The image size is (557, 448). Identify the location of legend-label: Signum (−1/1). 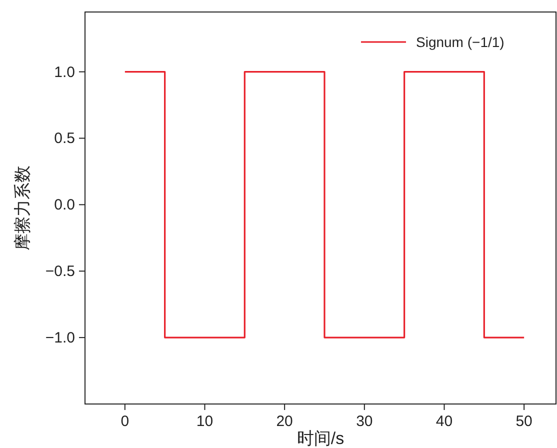
(460, 42).